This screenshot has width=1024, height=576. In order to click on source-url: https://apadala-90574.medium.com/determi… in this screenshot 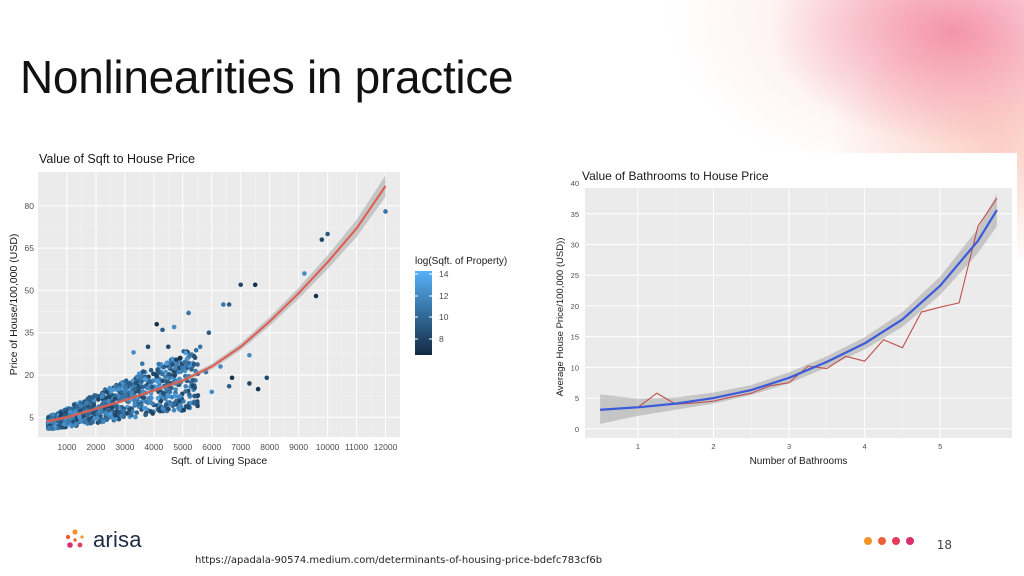, I will do `click(399, 560)`.